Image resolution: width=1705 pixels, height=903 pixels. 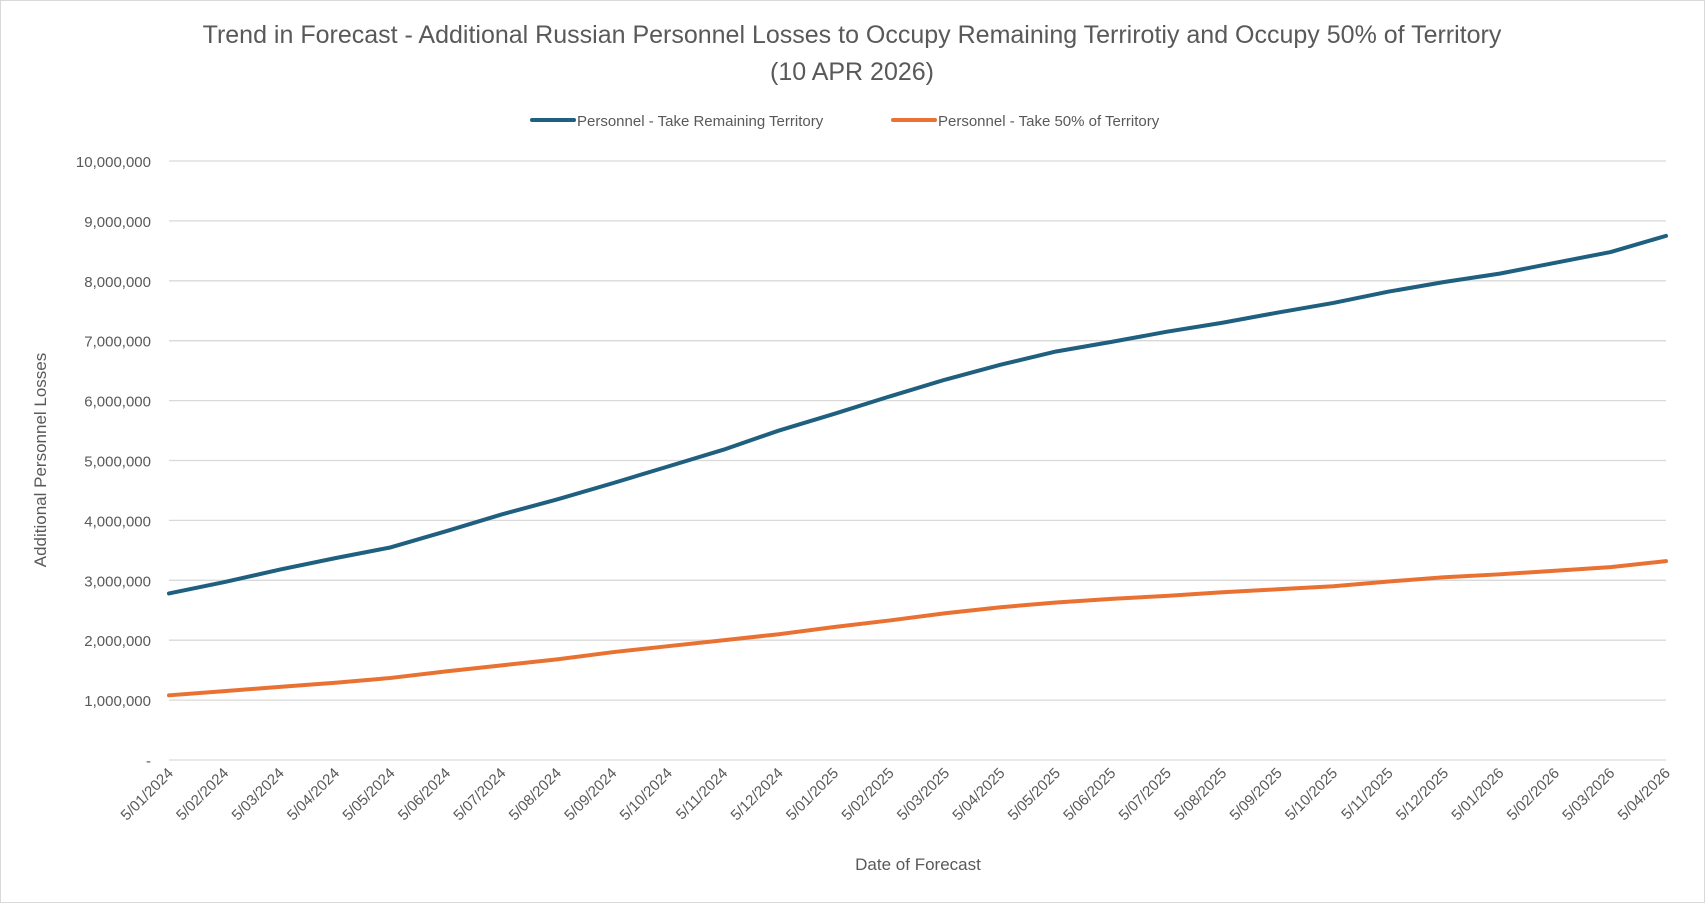 What do you see at coordinates (1034, 794) in the screenshot?
I see `x-tick-label: 5/05/2025` at bounding box center [1034, 794].